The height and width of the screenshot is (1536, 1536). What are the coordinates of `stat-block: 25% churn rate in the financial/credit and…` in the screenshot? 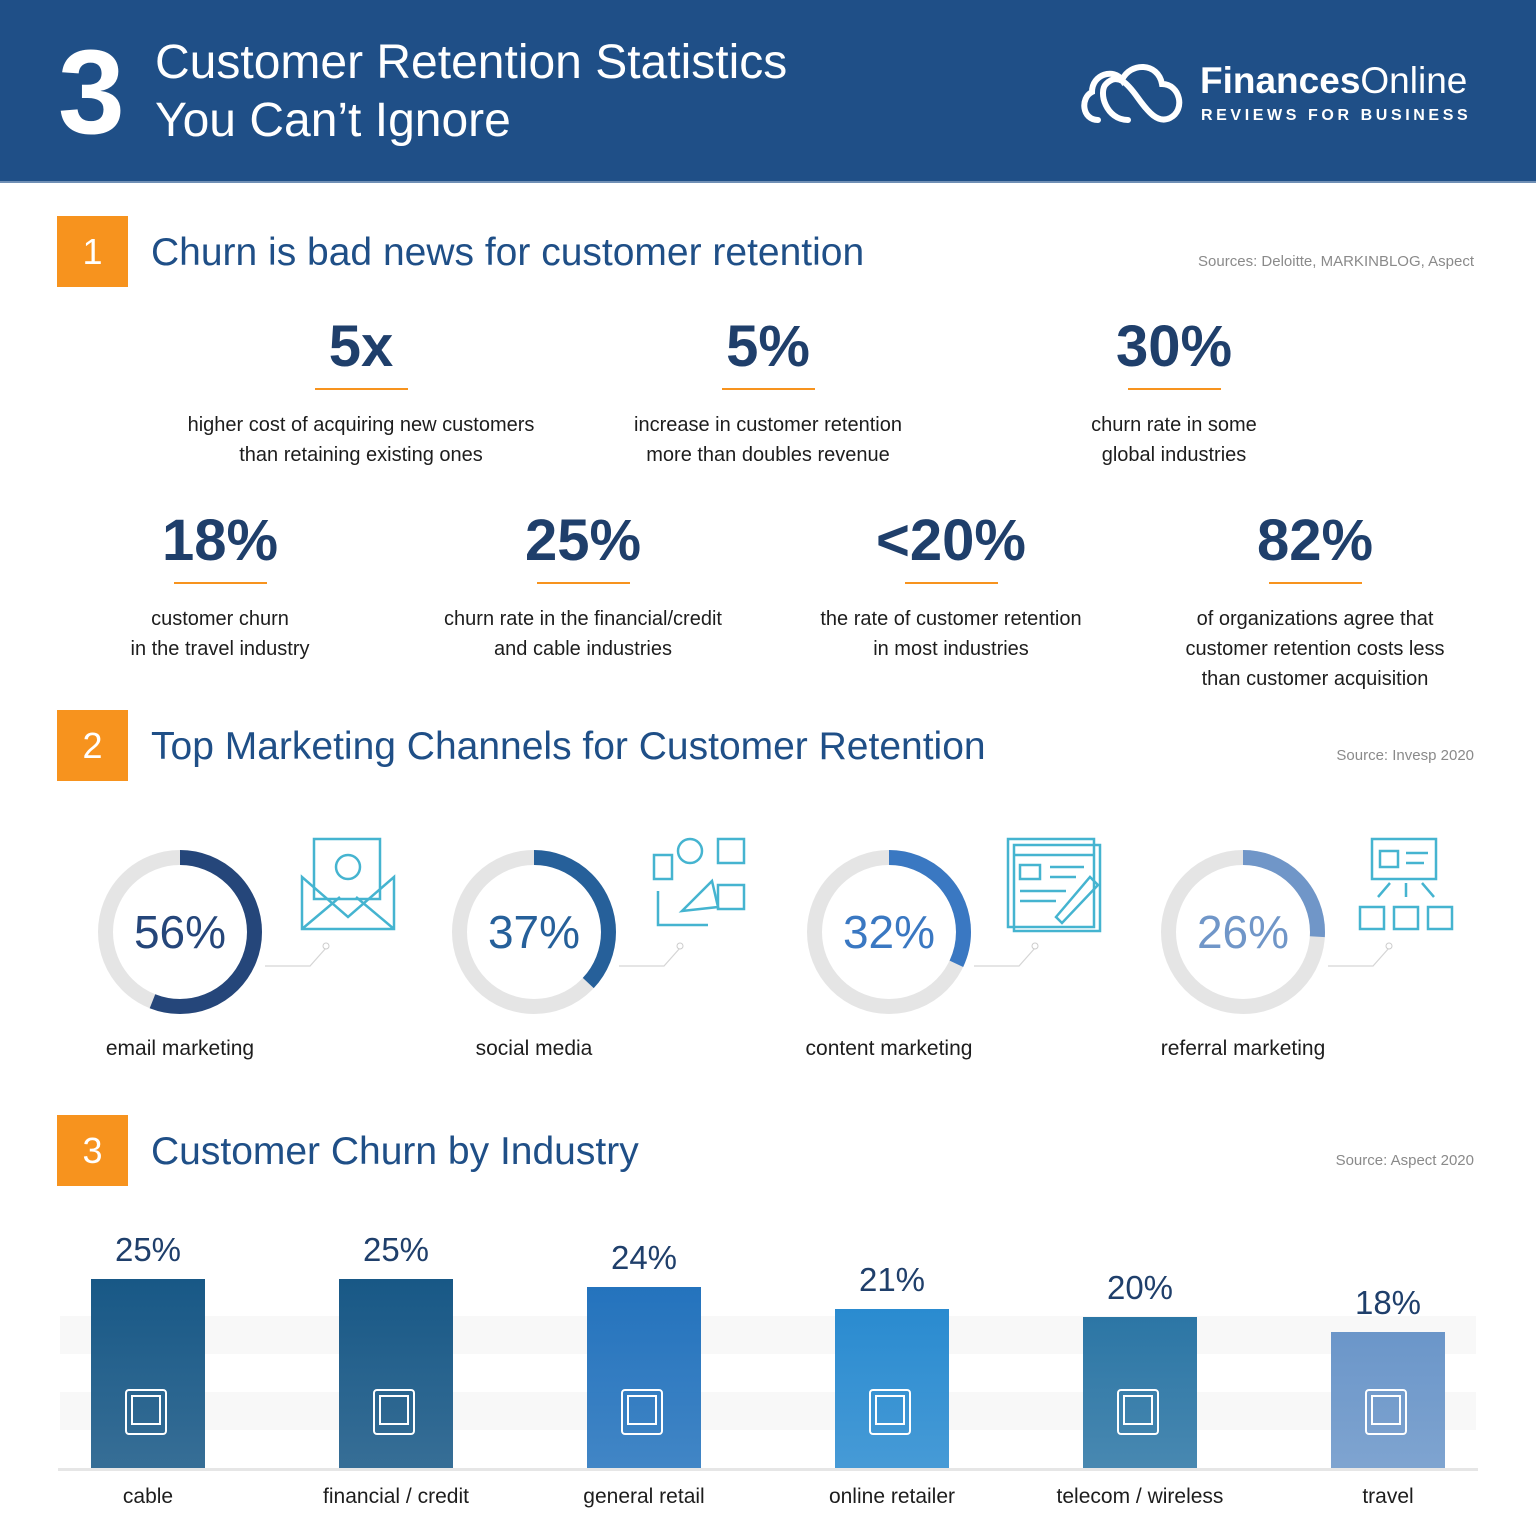 It's located at (583, 585).